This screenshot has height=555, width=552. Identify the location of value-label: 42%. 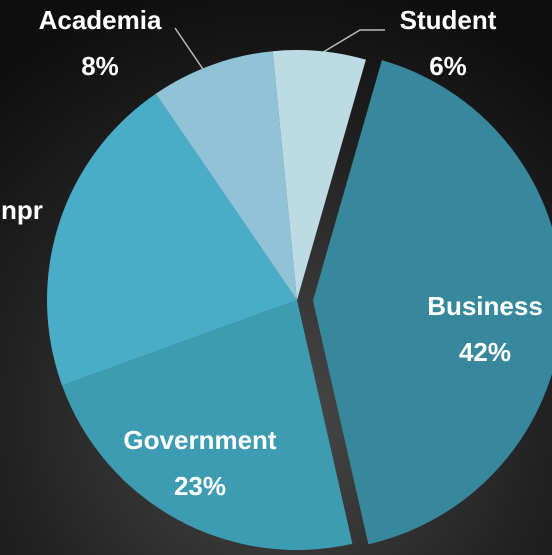
(485, 352).